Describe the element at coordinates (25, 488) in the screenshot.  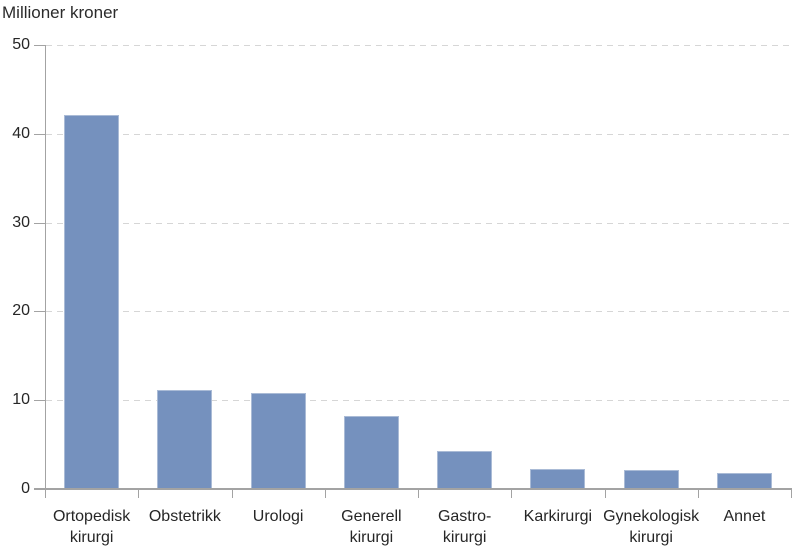
I see `y-tick-label: 0` at that location.